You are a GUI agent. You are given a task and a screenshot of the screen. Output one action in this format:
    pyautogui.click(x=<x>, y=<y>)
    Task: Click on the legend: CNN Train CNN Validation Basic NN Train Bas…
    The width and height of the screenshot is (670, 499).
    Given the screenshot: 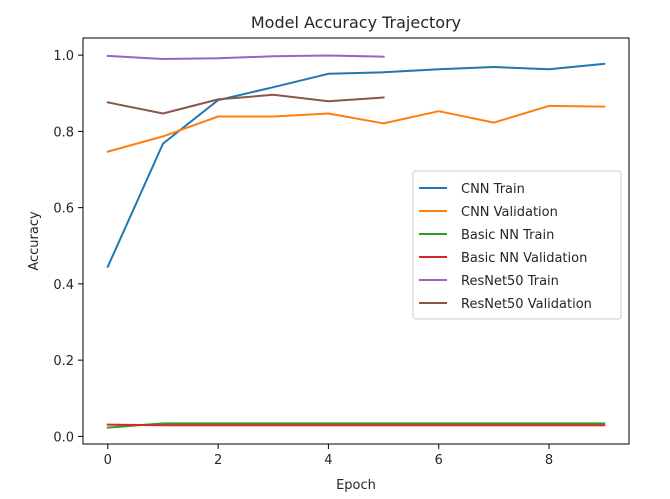 What is the action you would take?
    pyautogui.click(x=517, y=245)
    